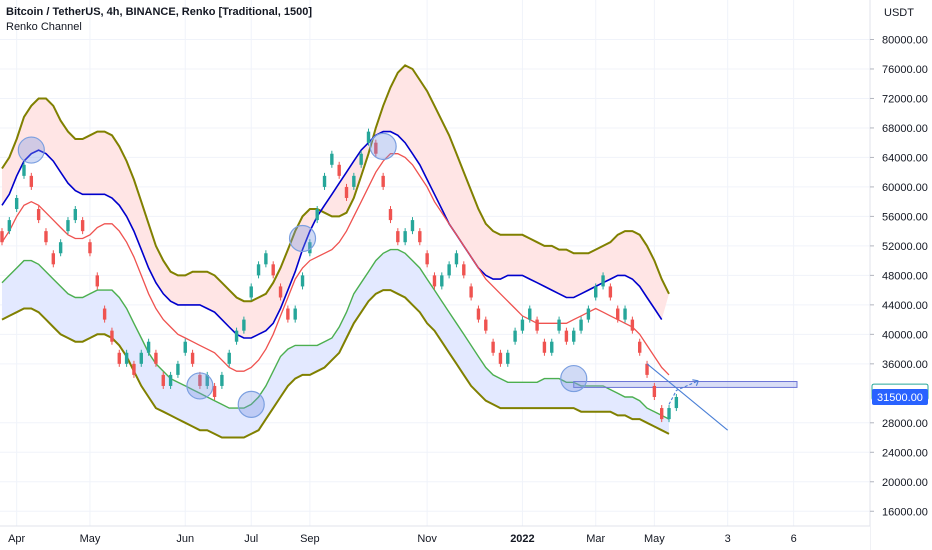 Image resolution: width=932 pixels, height=550 pixels. What do you see at coordinates (905, 99) in the screenshot?
I see `price-tick-label: 72000.00` at bounding box center [905, 99].